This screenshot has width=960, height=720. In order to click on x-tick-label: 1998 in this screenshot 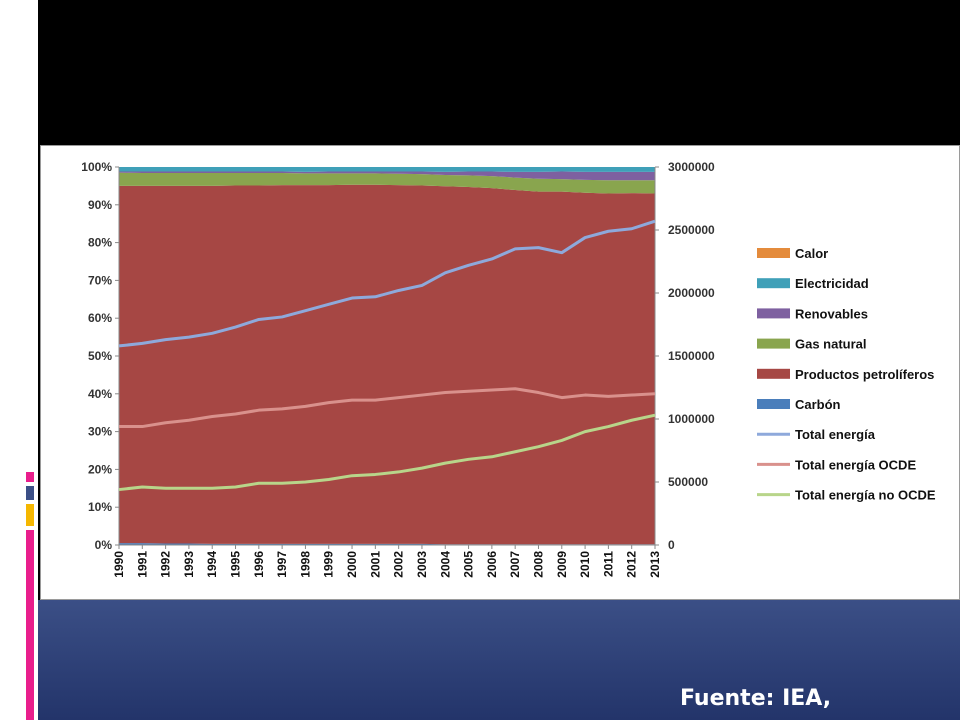, I will do `click(305, 564)`.